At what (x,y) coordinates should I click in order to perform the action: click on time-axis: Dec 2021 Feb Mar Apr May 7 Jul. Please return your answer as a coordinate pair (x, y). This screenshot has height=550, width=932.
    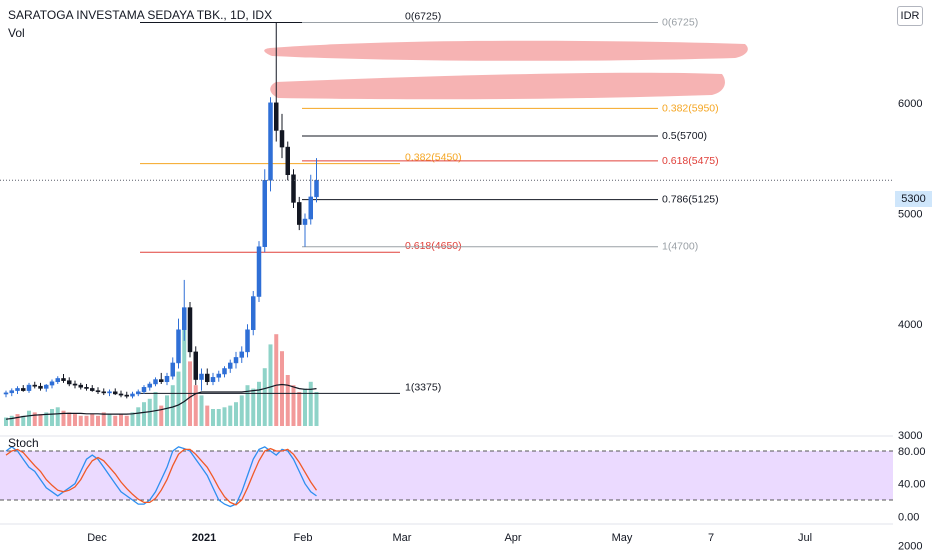
    Looking at the image, I should click on (449, 538).